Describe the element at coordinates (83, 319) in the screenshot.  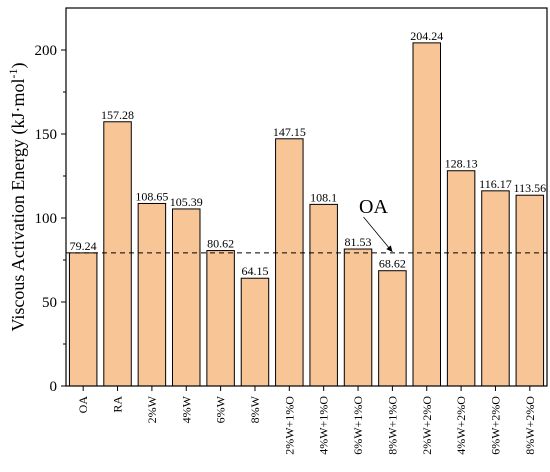
I see `bar-OA` at that location.